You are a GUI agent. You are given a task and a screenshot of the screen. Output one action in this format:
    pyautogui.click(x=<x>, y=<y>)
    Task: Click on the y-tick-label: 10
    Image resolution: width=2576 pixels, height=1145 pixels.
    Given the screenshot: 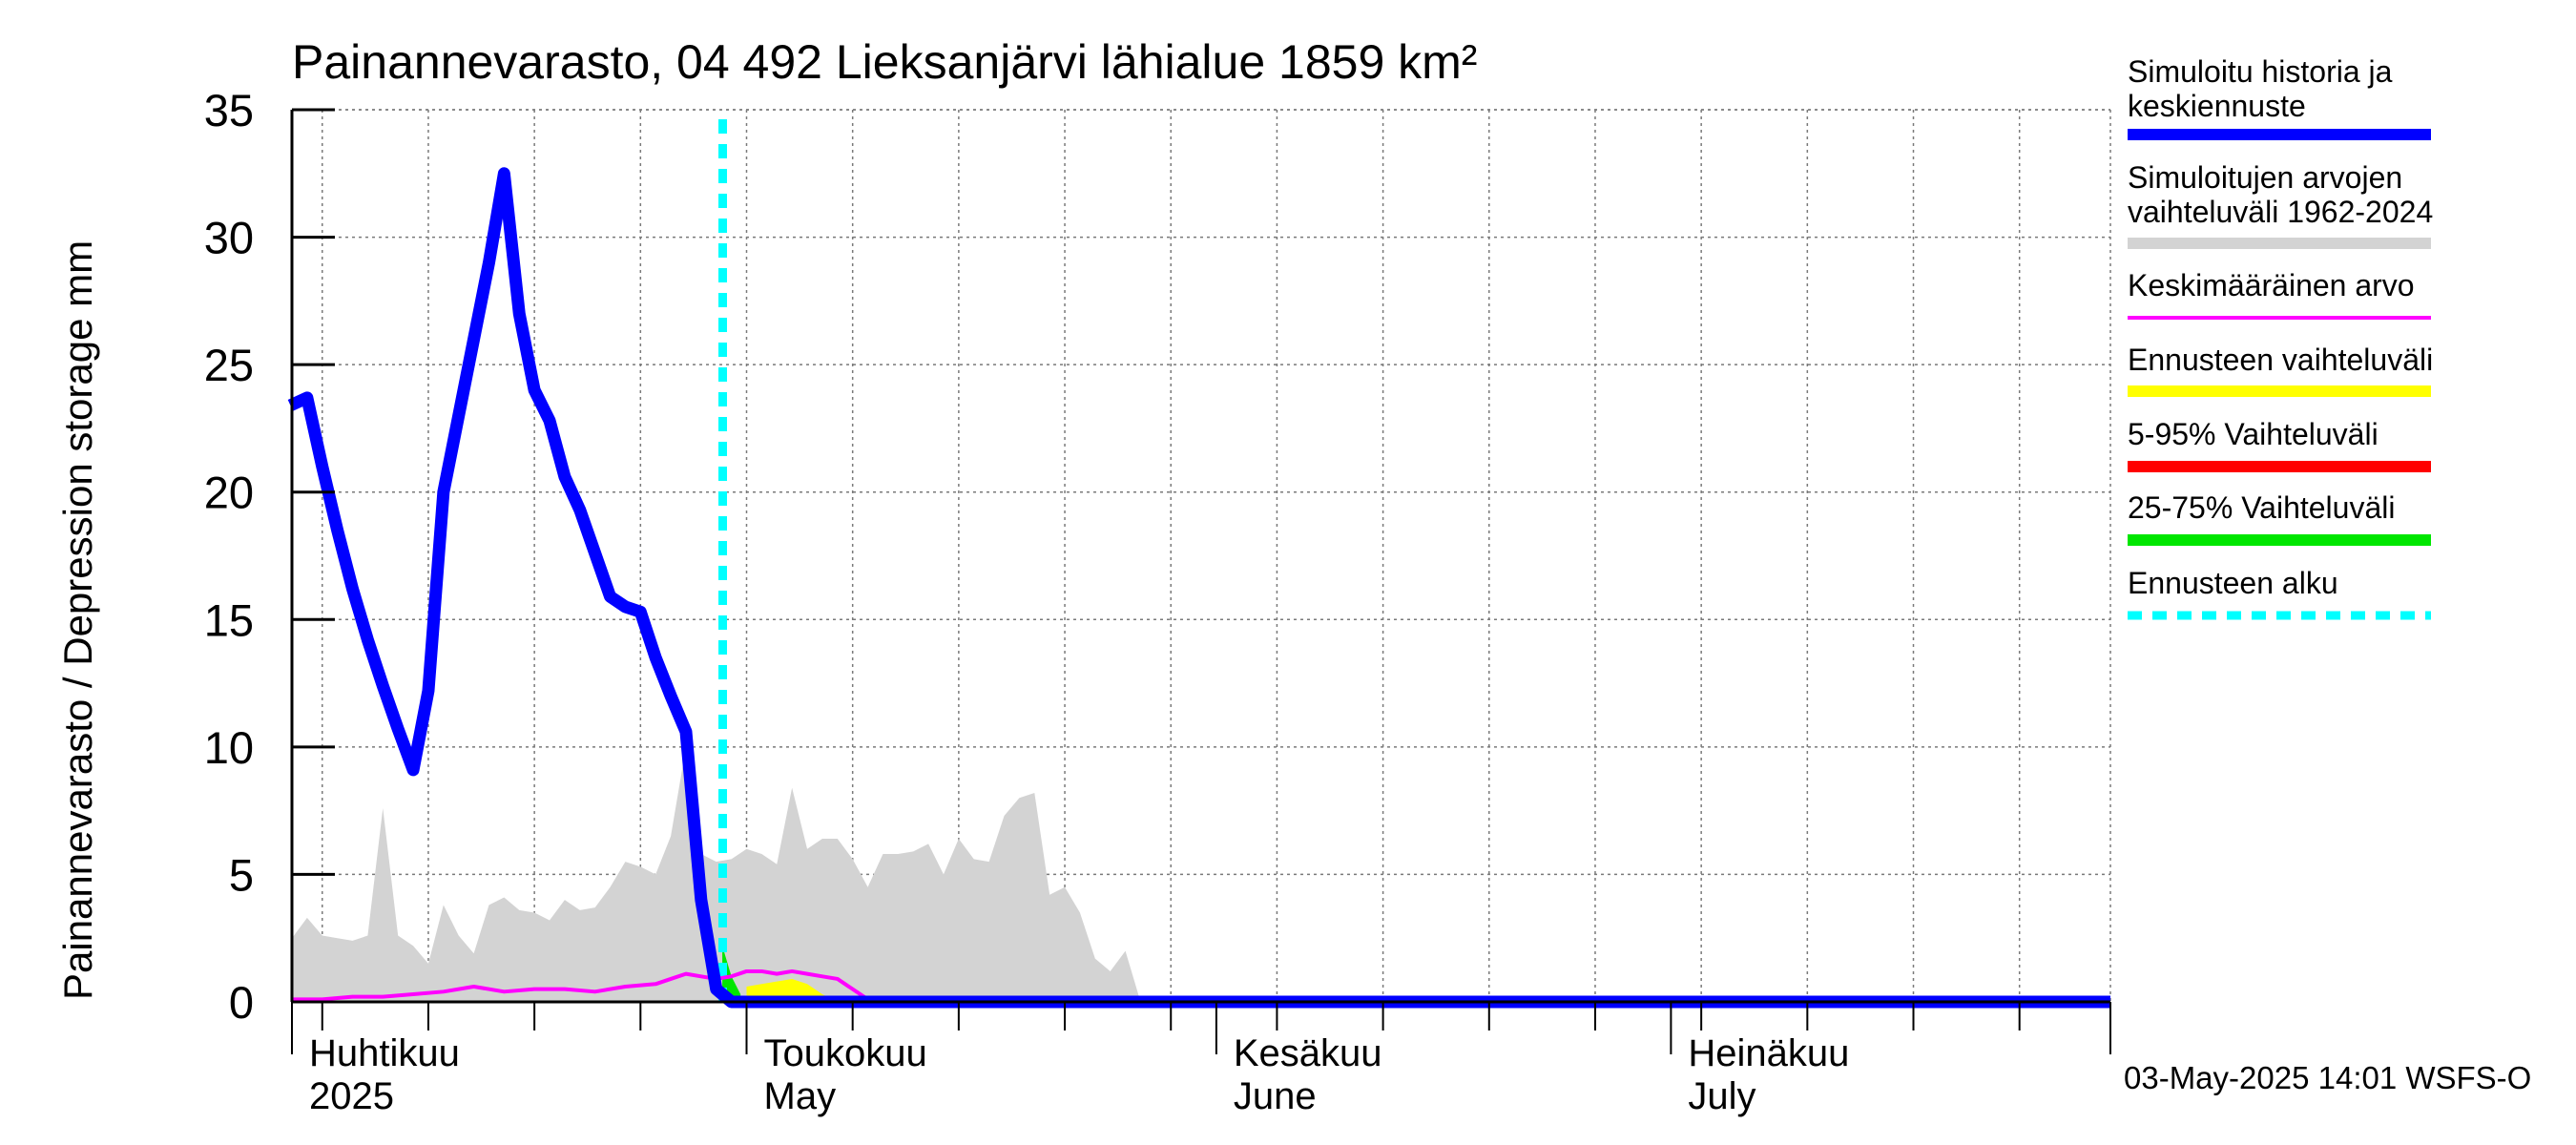 What is the action you would take?
    pyautogui.click(x=229, y=747)
    